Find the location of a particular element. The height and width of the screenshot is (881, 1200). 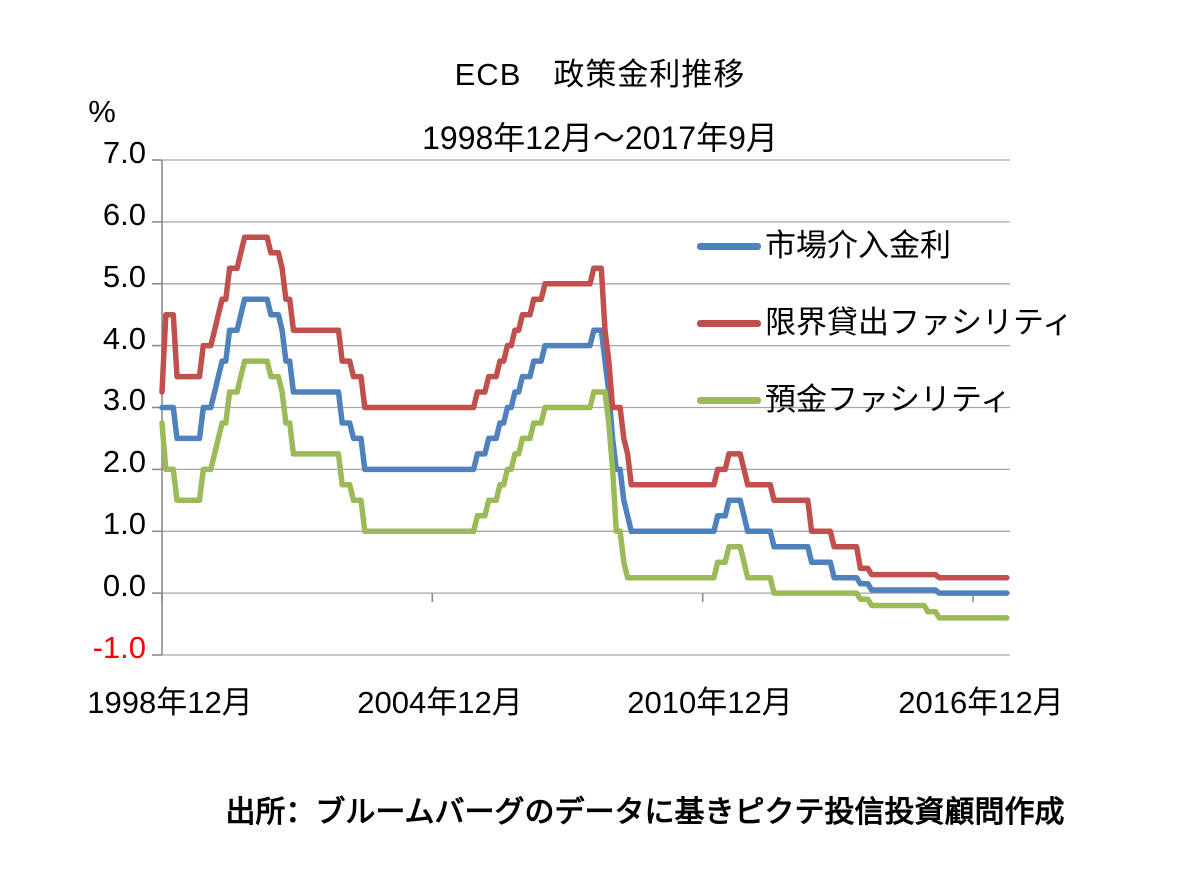

source-note: 出所：ブルームバーグのデータに基きピクテ投信投資顧問作成 is located at coordinates (645, 812).